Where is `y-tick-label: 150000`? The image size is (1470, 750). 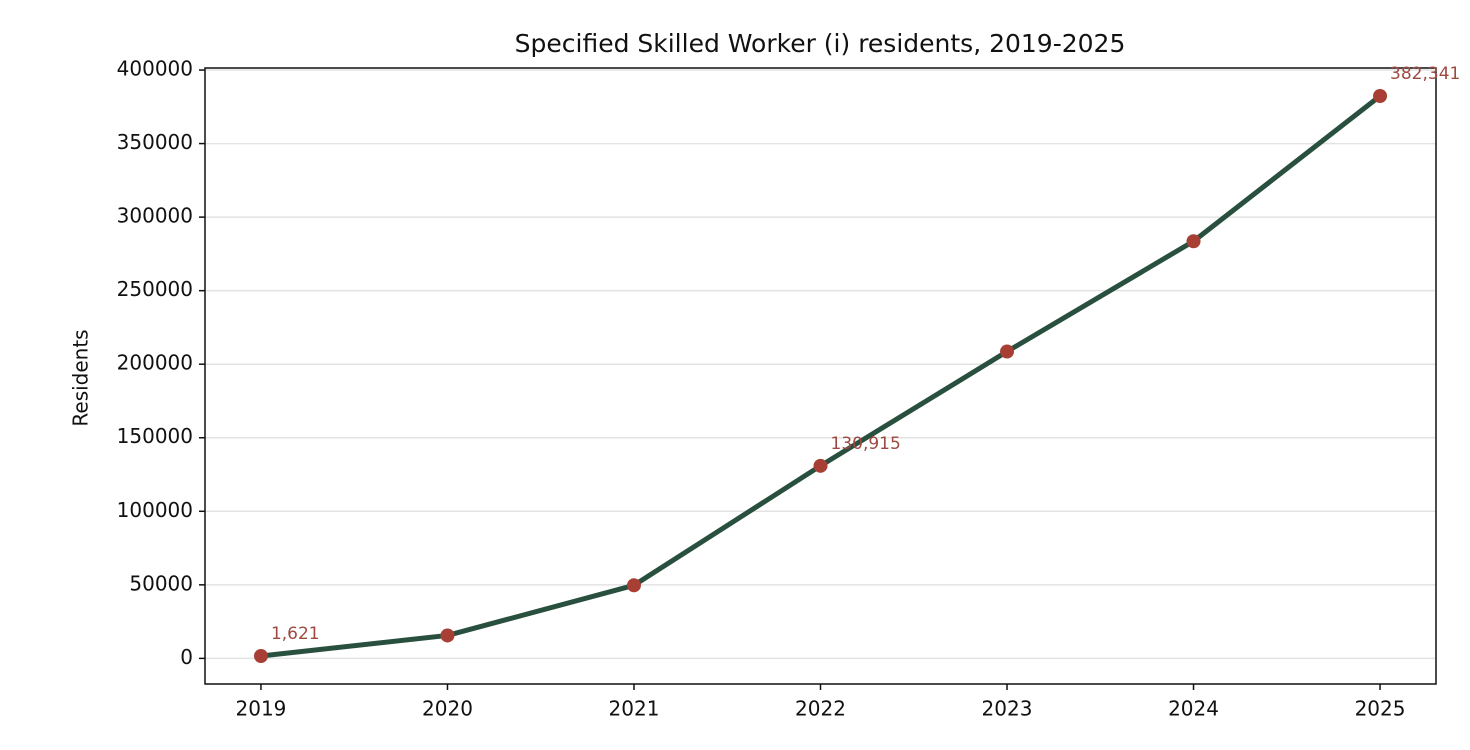 y-tick-label: 150000 is located at coordinates (155, 436).